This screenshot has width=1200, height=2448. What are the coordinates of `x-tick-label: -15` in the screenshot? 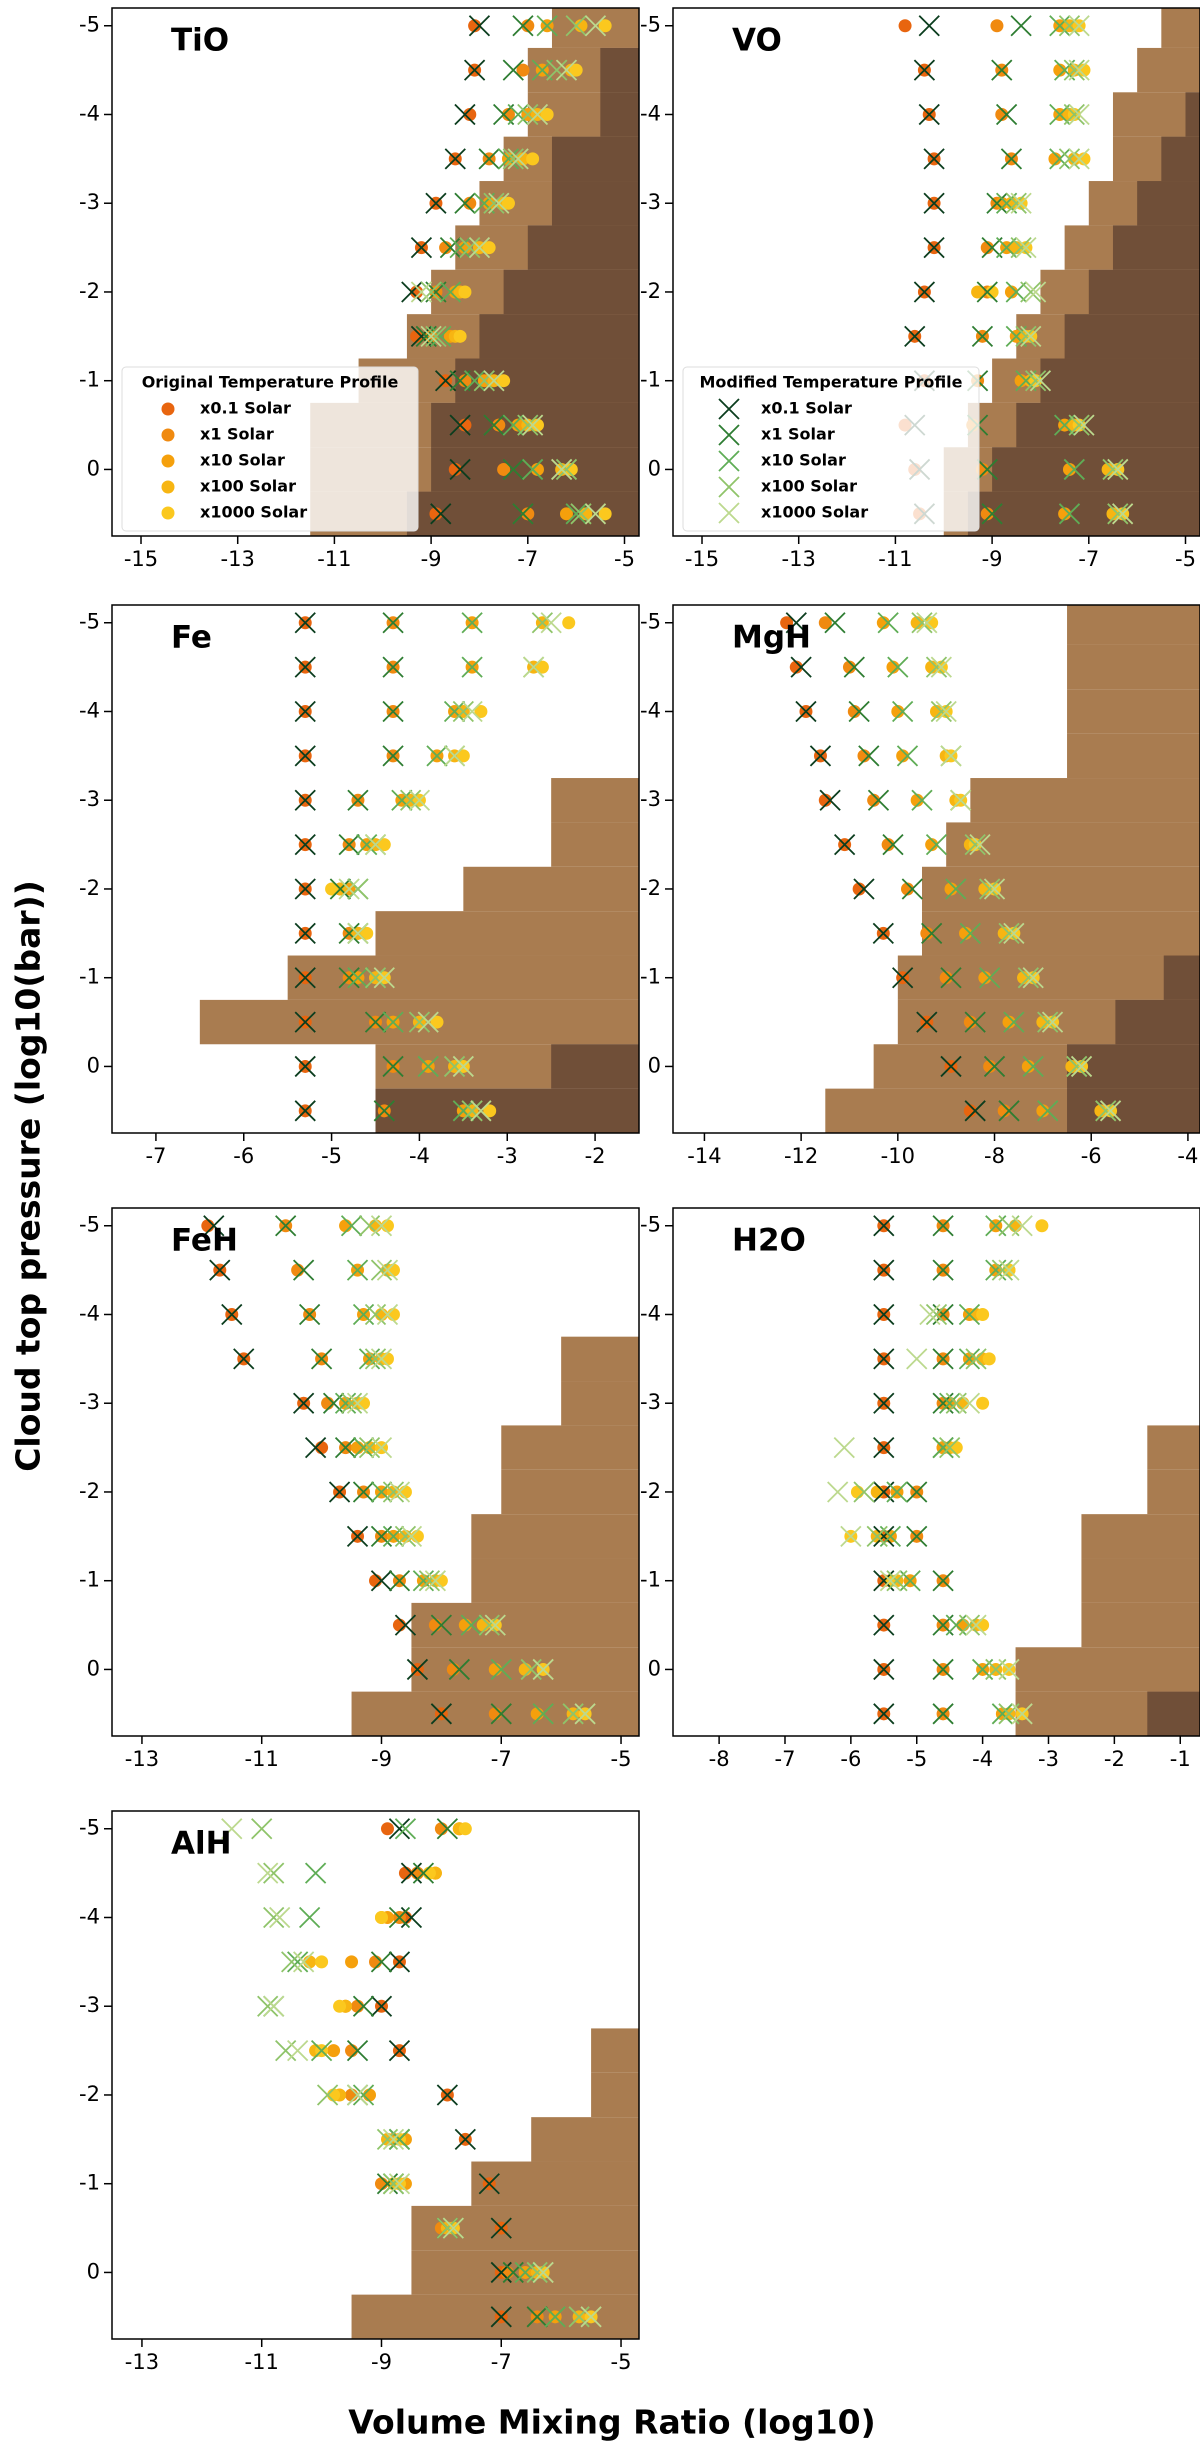 It's located at (141, 559).